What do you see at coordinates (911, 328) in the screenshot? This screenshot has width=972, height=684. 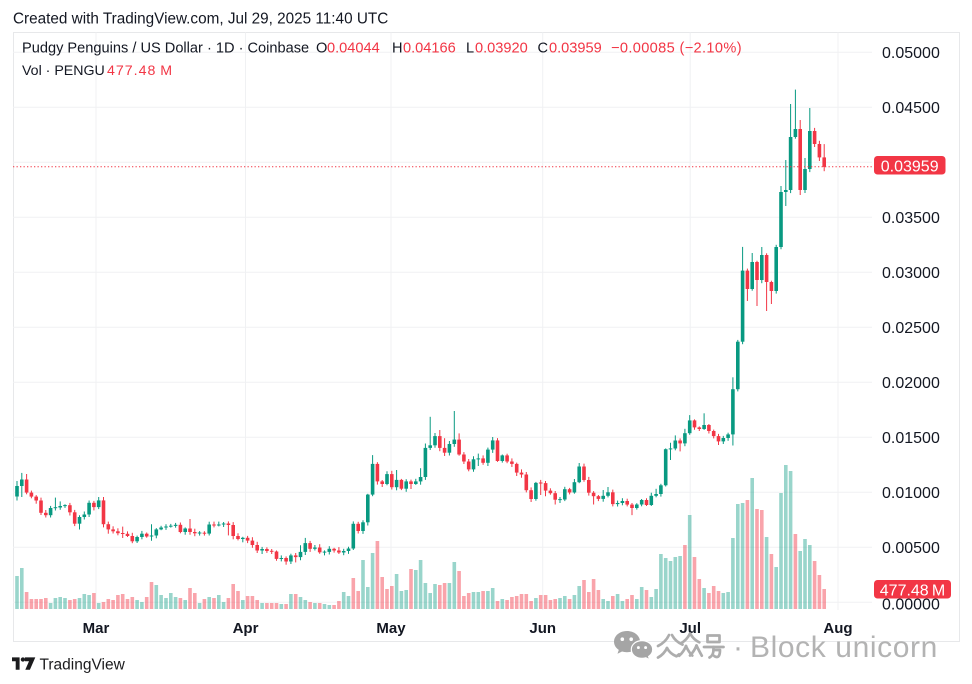 I see `svg-text: 0.02500` at bounding box center [911, 328].